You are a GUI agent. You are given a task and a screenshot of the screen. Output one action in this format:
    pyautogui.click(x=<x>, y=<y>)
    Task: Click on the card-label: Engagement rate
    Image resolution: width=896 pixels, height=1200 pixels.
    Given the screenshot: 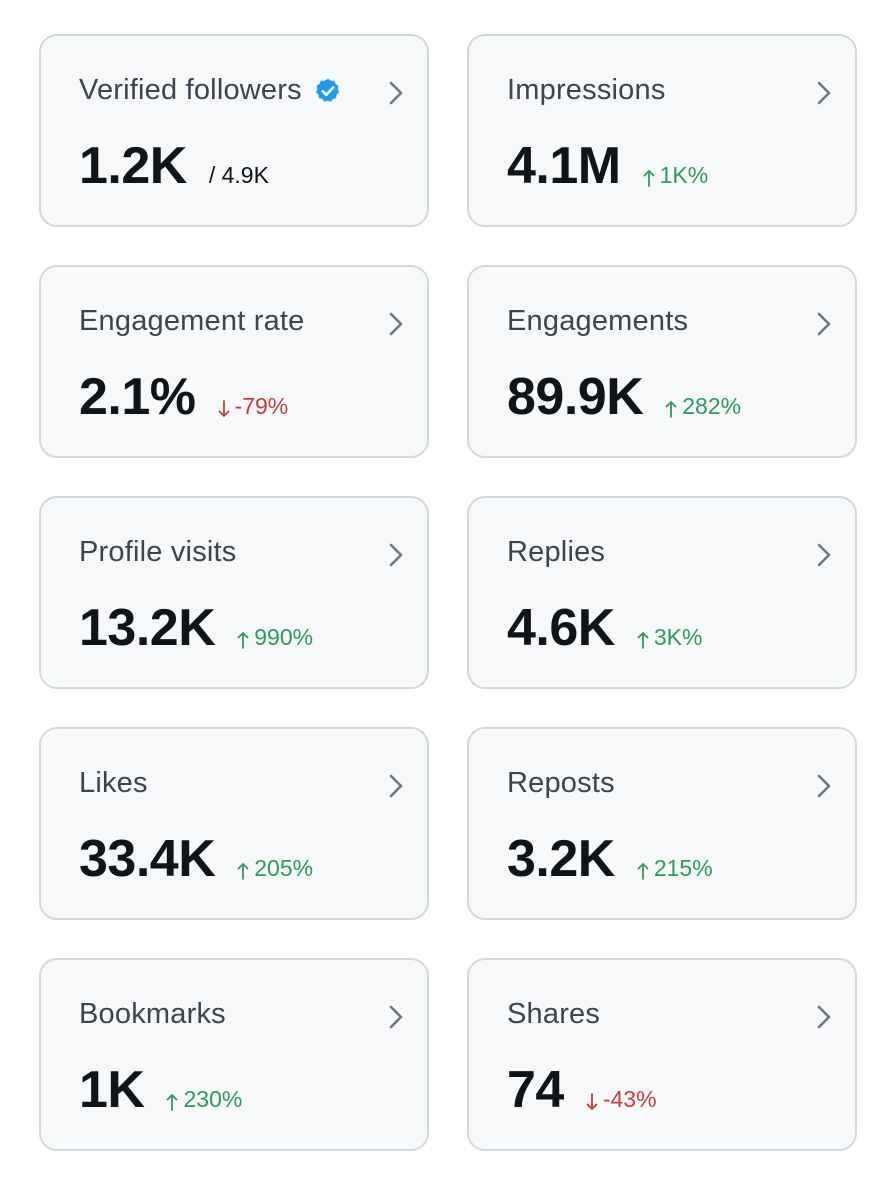 What is the action you would take?
    pyautogui.click(x=192, y=321)
    